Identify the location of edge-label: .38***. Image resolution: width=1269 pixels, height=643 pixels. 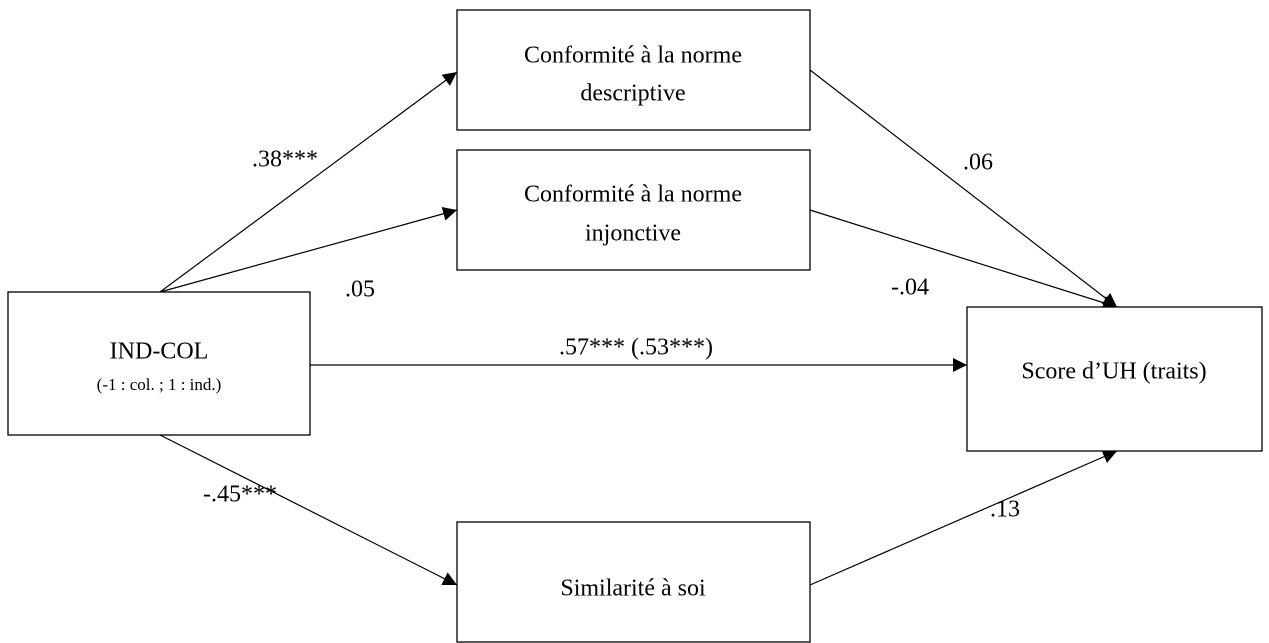
(285, 160).